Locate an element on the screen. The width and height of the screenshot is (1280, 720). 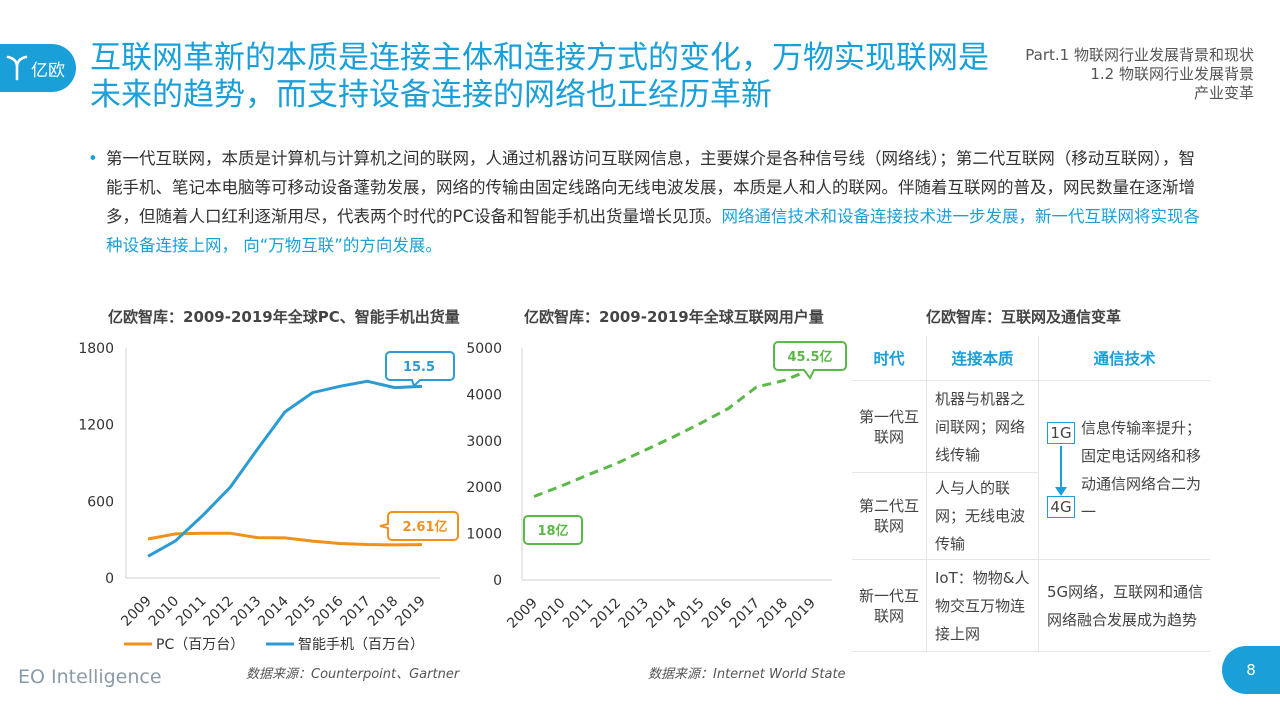
essence-cell: IoT：物物&人物交互万物连接上网 is located at coordinates (982, 605).